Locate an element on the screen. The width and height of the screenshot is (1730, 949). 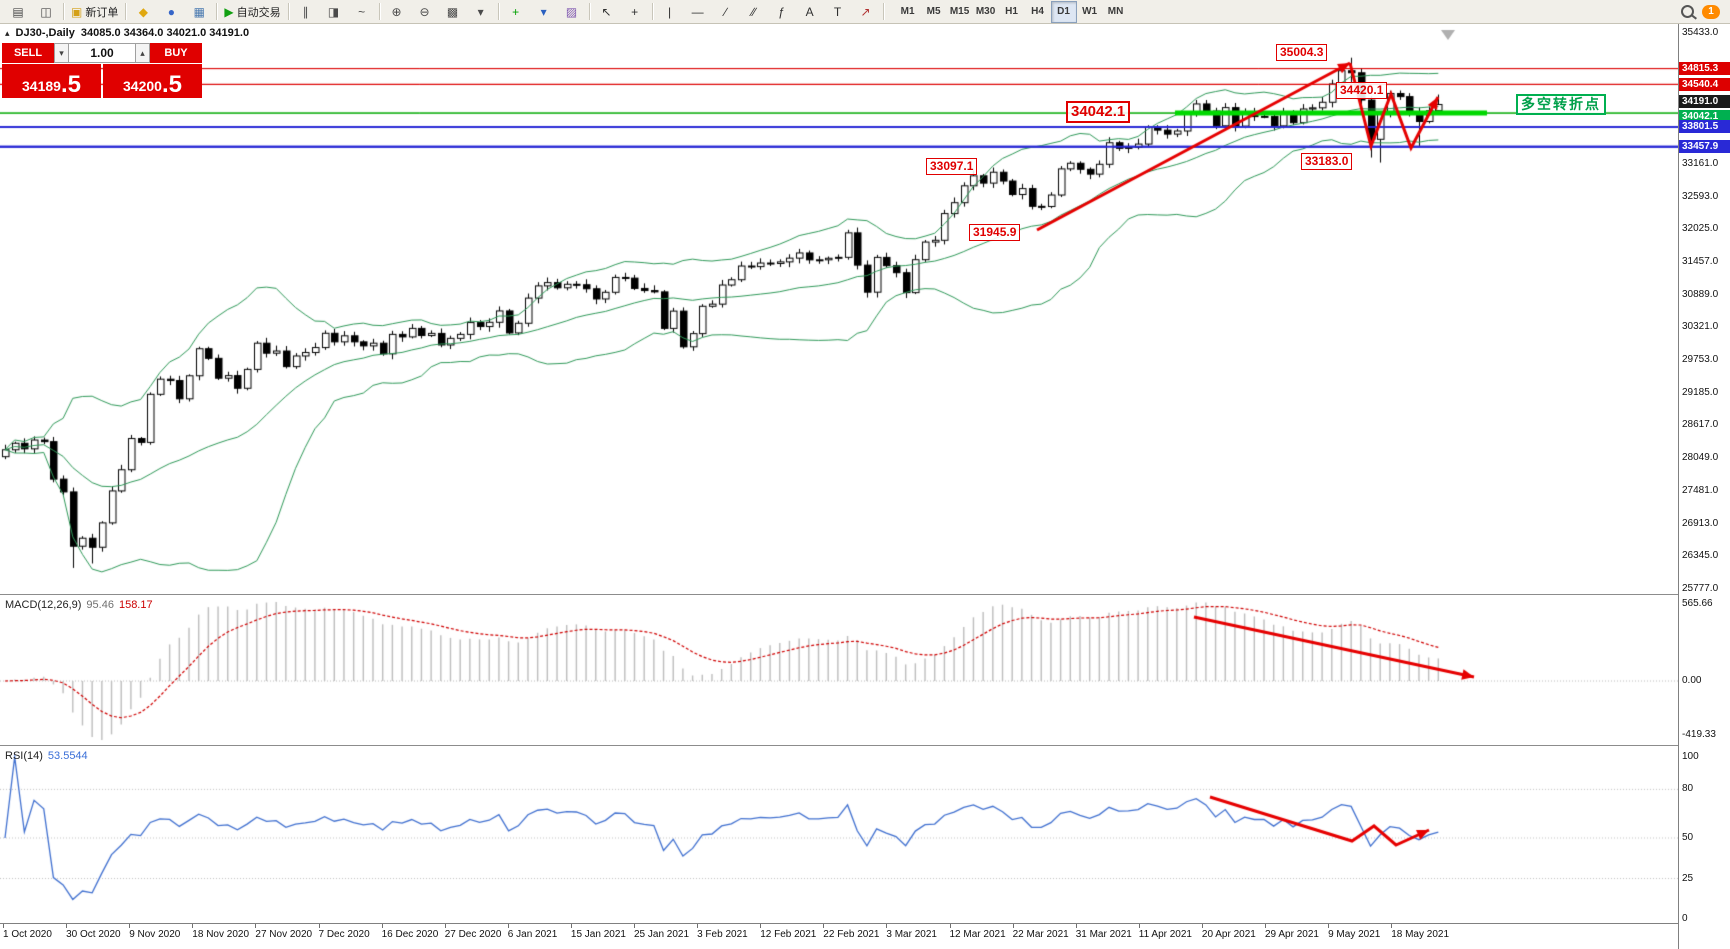
new-order-button: ▣ 新订单 is located at coordinates (94, 12).